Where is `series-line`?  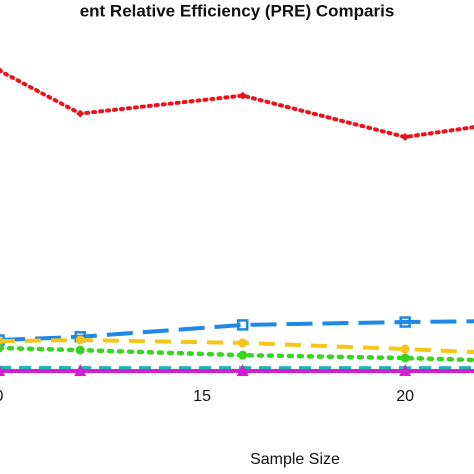
series-line is located at coordinates (237, 331).